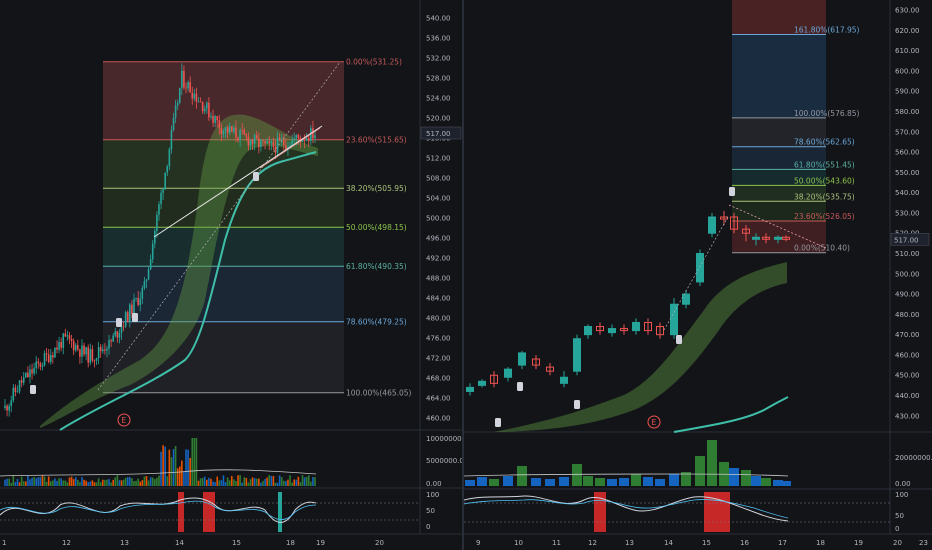  Describe the element at coordinates (438, 39) in the screenshot. I see `price-axis-label: 536.00` at that location.